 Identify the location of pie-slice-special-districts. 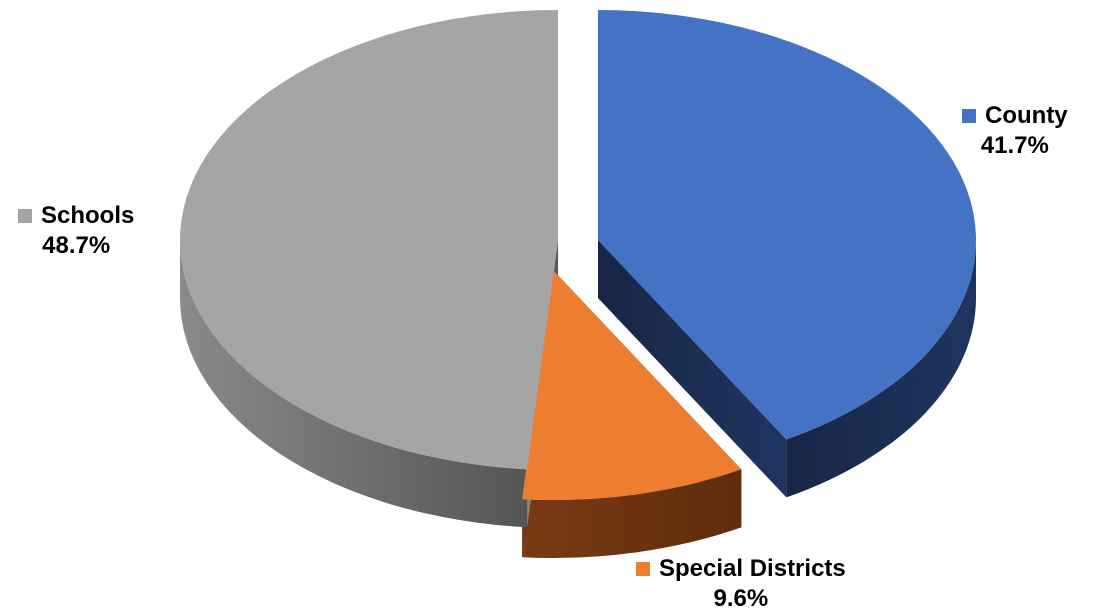
(632, 385).